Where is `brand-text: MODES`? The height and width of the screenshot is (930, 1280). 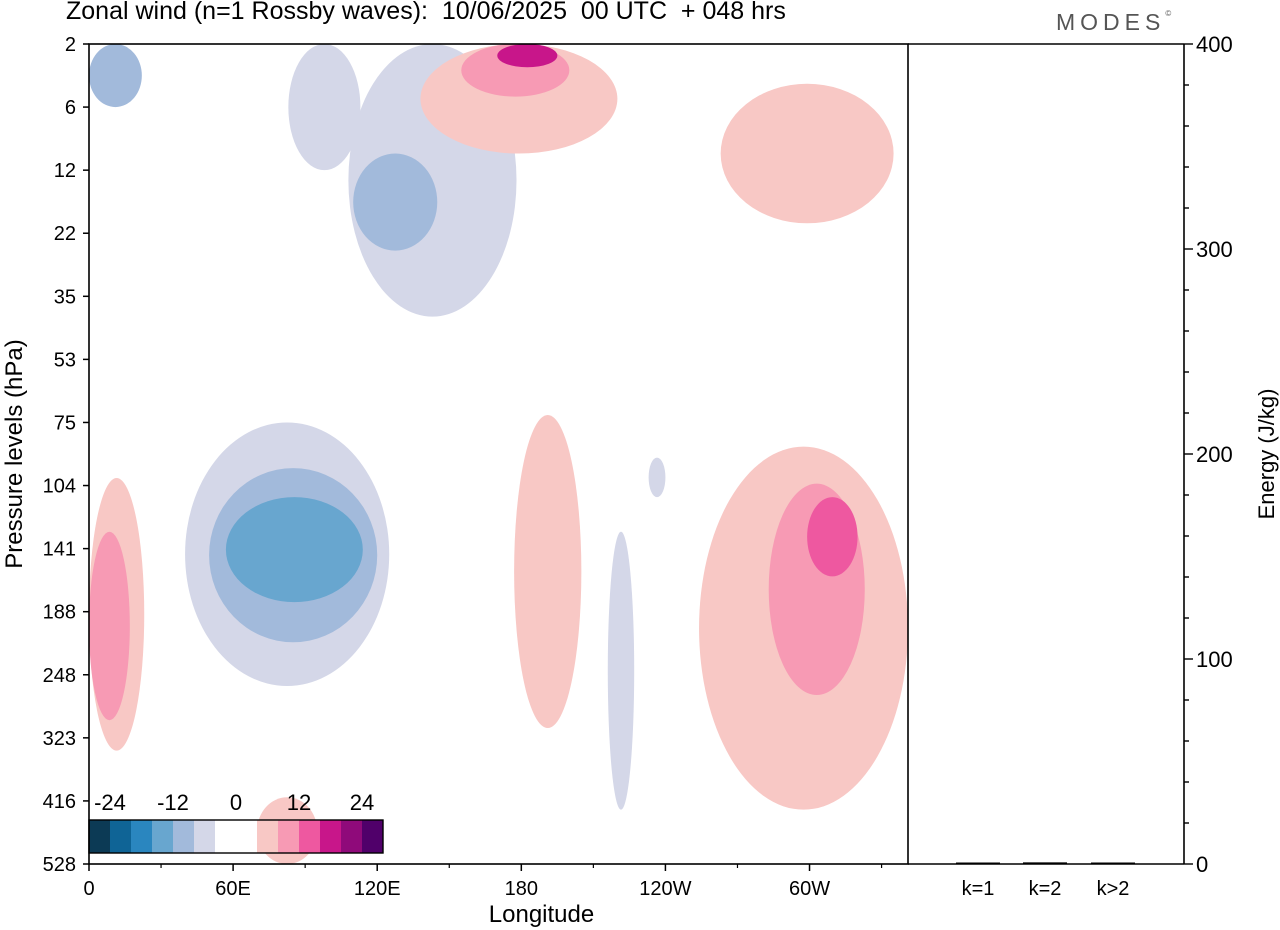 brand-text: MODES is located at coordinates (1111, 22).